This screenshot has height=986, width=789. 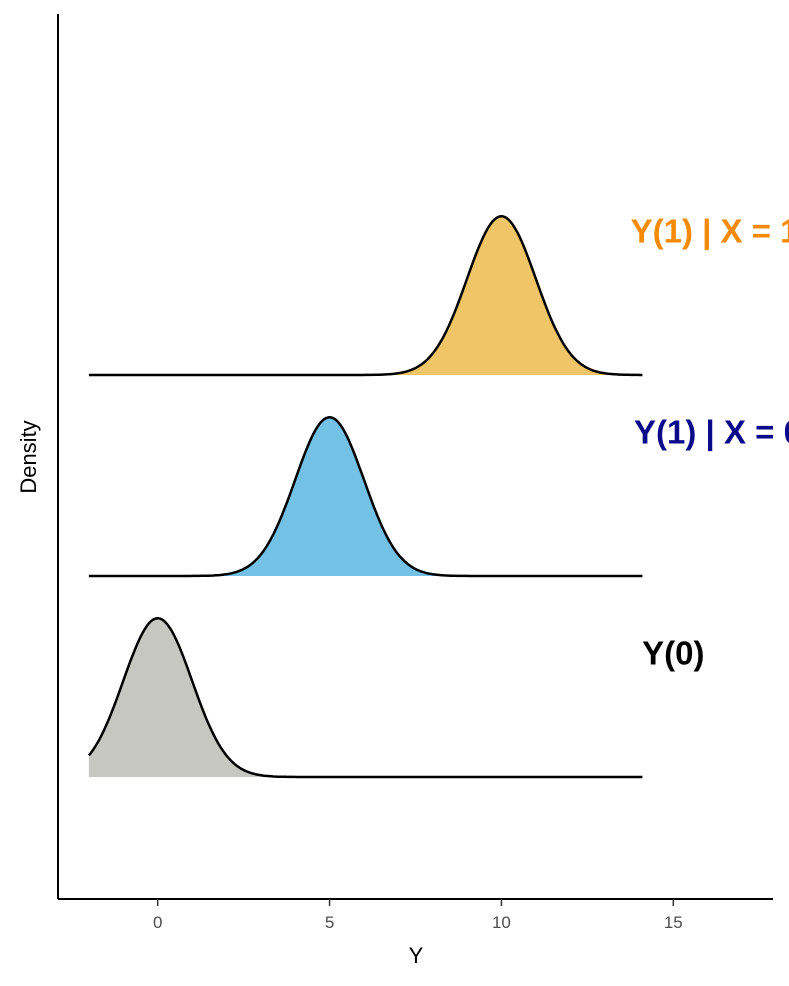 I want to click on y-axis-title: Density, so click(x=28, y=456).